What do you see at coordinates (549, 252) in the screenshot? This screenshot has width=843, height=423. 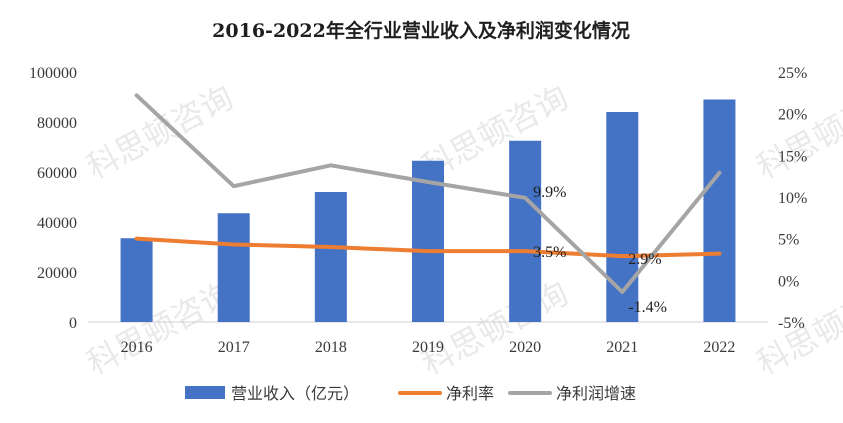 I see `data-label: 3.5%` at bounding box center [549, 252].